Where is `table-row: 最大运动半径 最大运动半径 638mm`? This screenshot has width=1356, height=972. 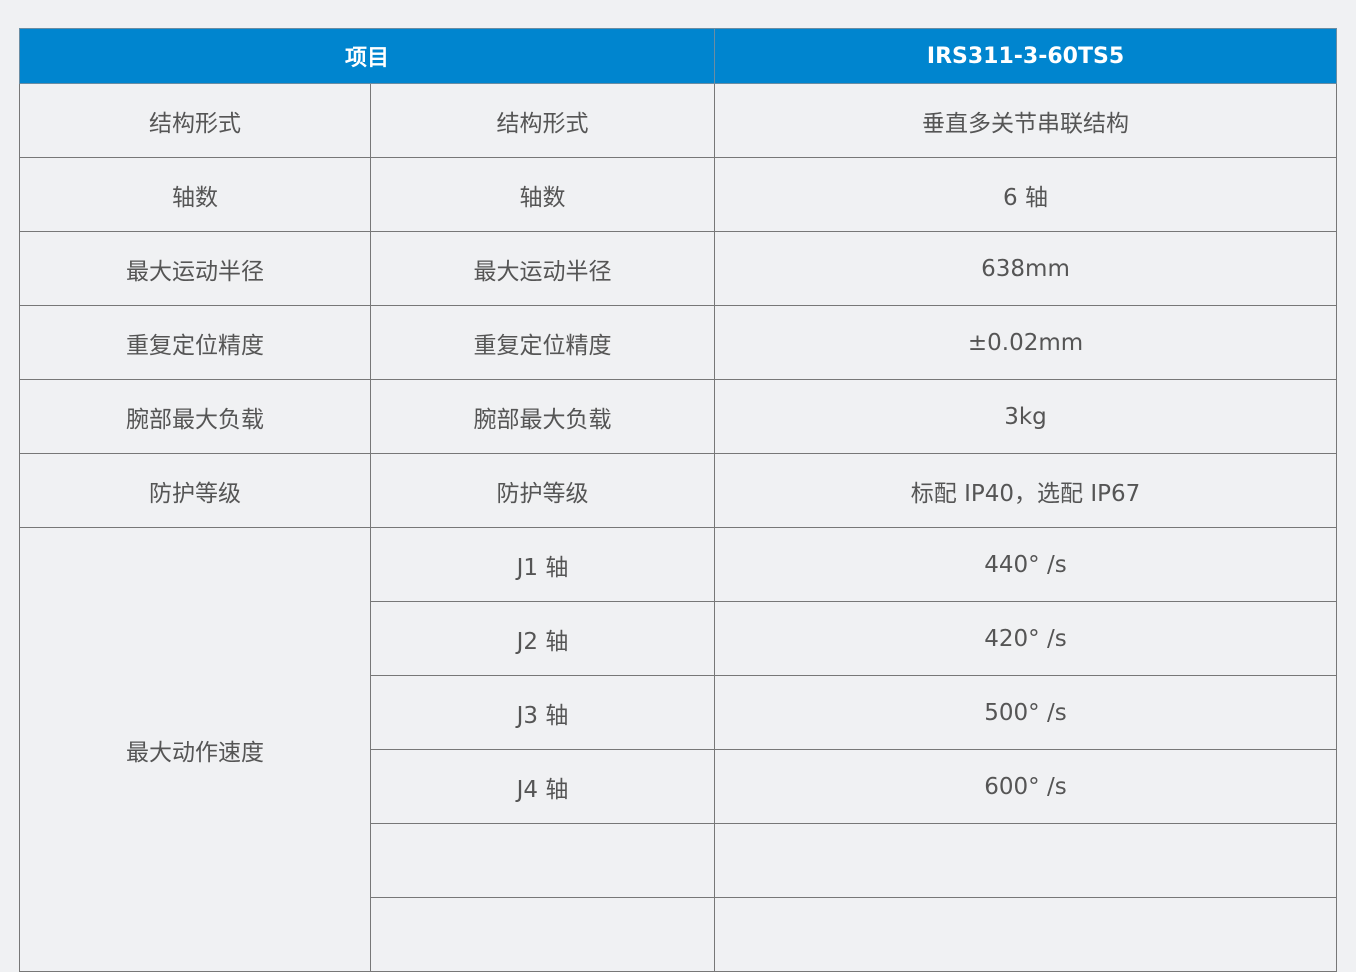
table-row: 最大运动半径 最大运动半径 638mm is located at coordinates (678, 268).